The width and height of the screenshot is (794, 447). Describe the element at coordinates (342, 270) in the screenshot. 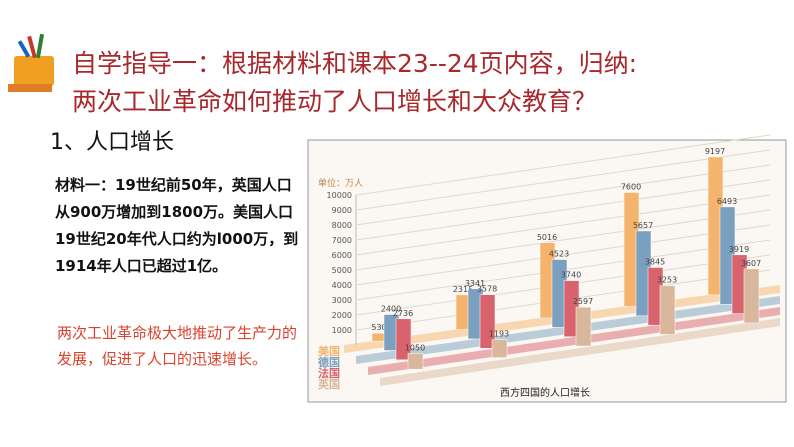

I see `y-tick-label: 5000` at that location.